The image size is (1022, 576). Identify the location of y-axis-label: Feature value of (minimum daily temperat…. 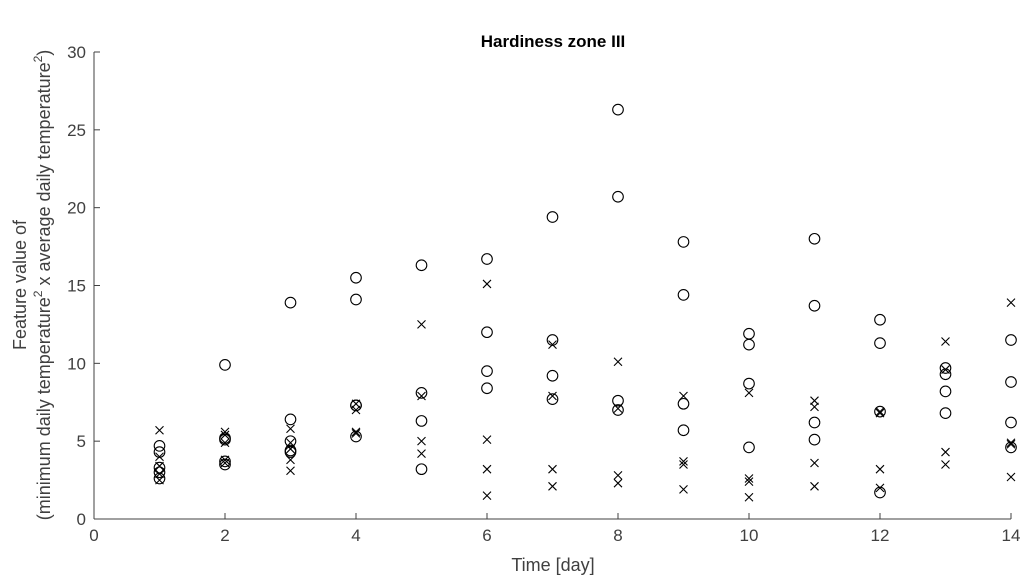
(32, 285).